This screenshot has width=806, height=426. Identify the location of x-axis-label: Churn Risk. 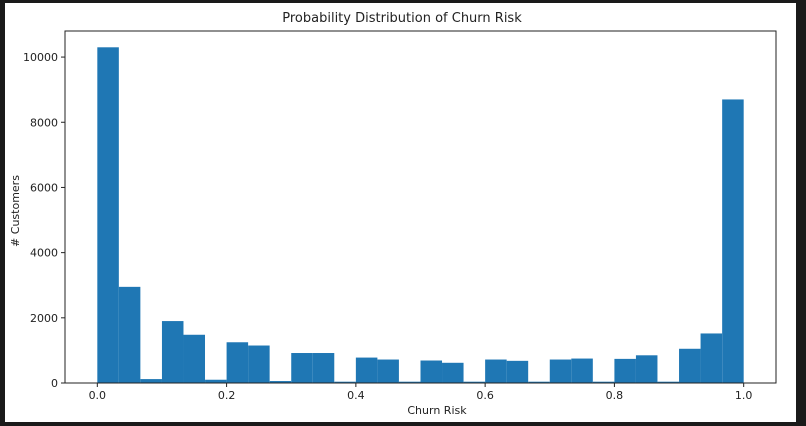
(437, 410).